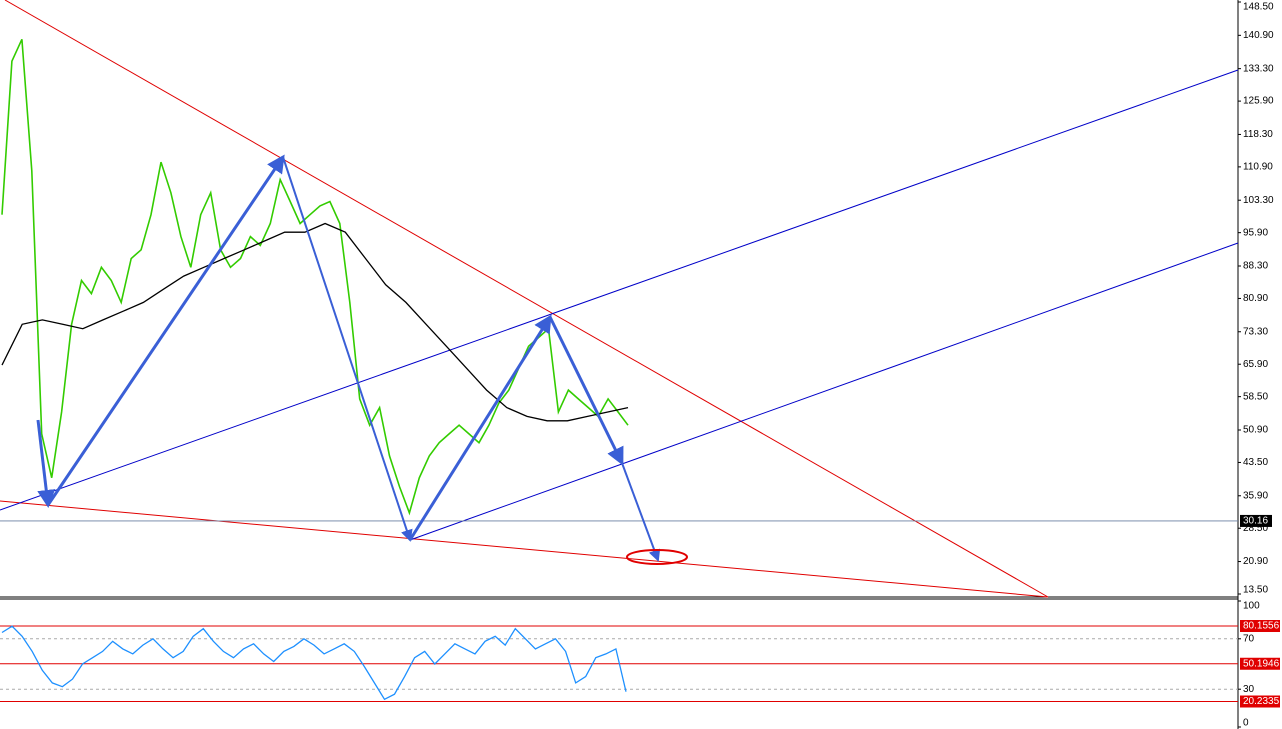 This screenshot has height=729, width=1282. I want to click on y-tick-label: 0, so click(1246, 723).